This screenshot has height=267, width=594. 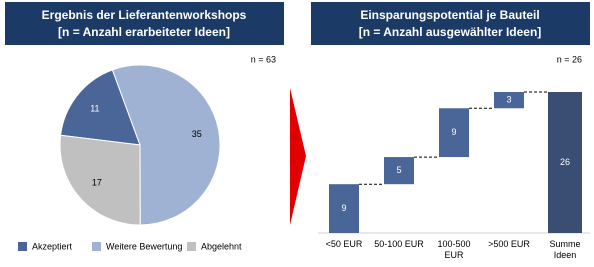 What do you see at coordinates (565, 249) in the screenshot?
I see `x-tick-label: Summe Ideen` at bounding box center [565, 249].